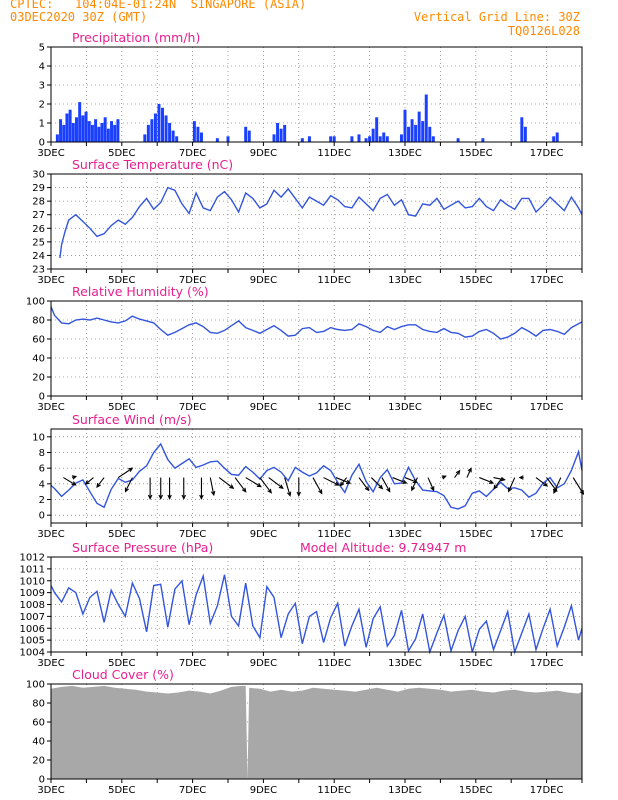  I want to click on y-tick-label: 1011, so click(32, 569).